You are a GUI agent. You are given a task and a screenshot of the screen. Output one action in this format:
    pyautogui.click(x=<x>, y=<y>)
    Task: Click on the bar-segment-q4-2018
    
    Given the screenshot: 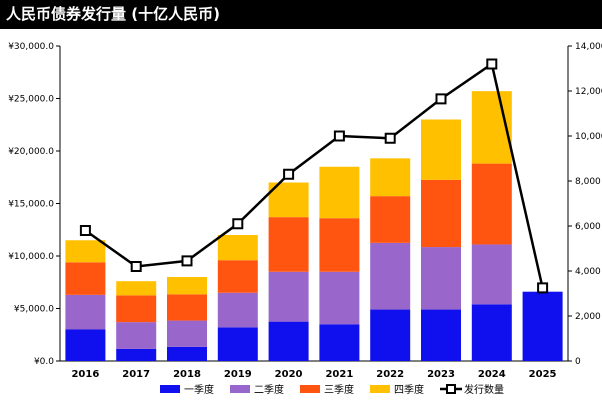 What is the action you would take?
    pyautogui.click(x=187, y=286)
    